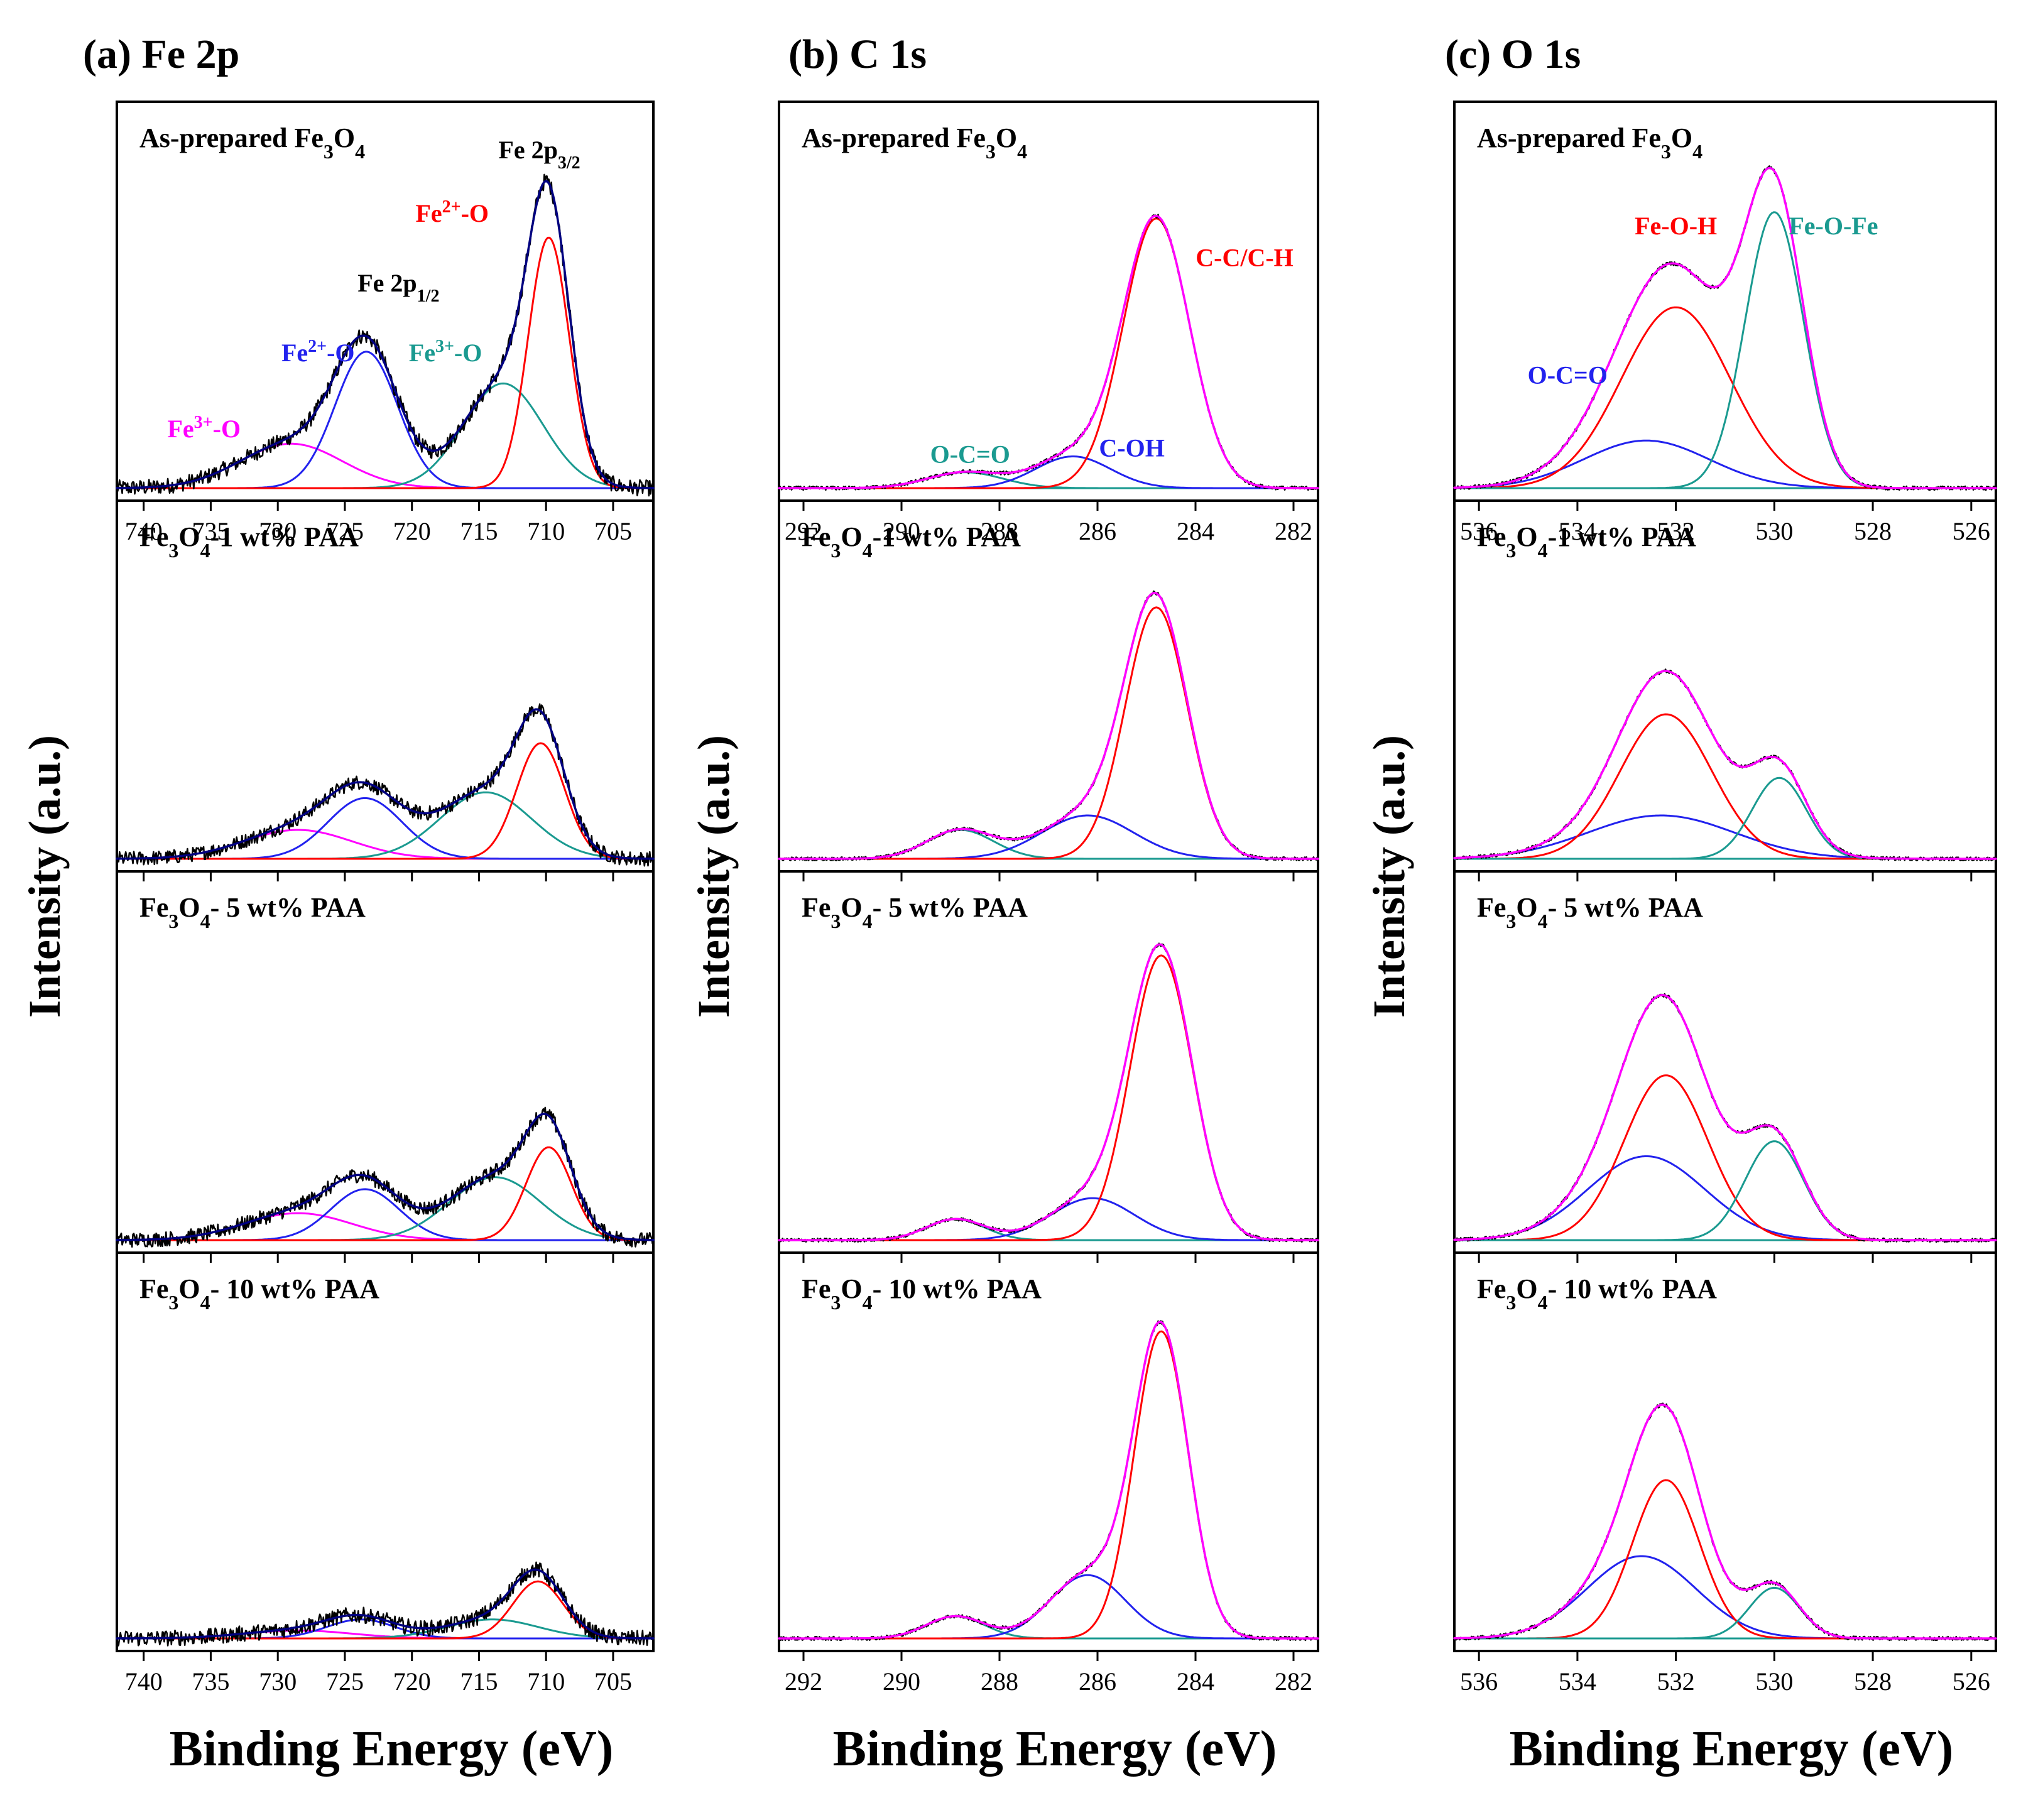  Describe the element at coordinates (398, 287) in the screenshot. I see `peak-annotation: Fe 2p1/2` at that location.